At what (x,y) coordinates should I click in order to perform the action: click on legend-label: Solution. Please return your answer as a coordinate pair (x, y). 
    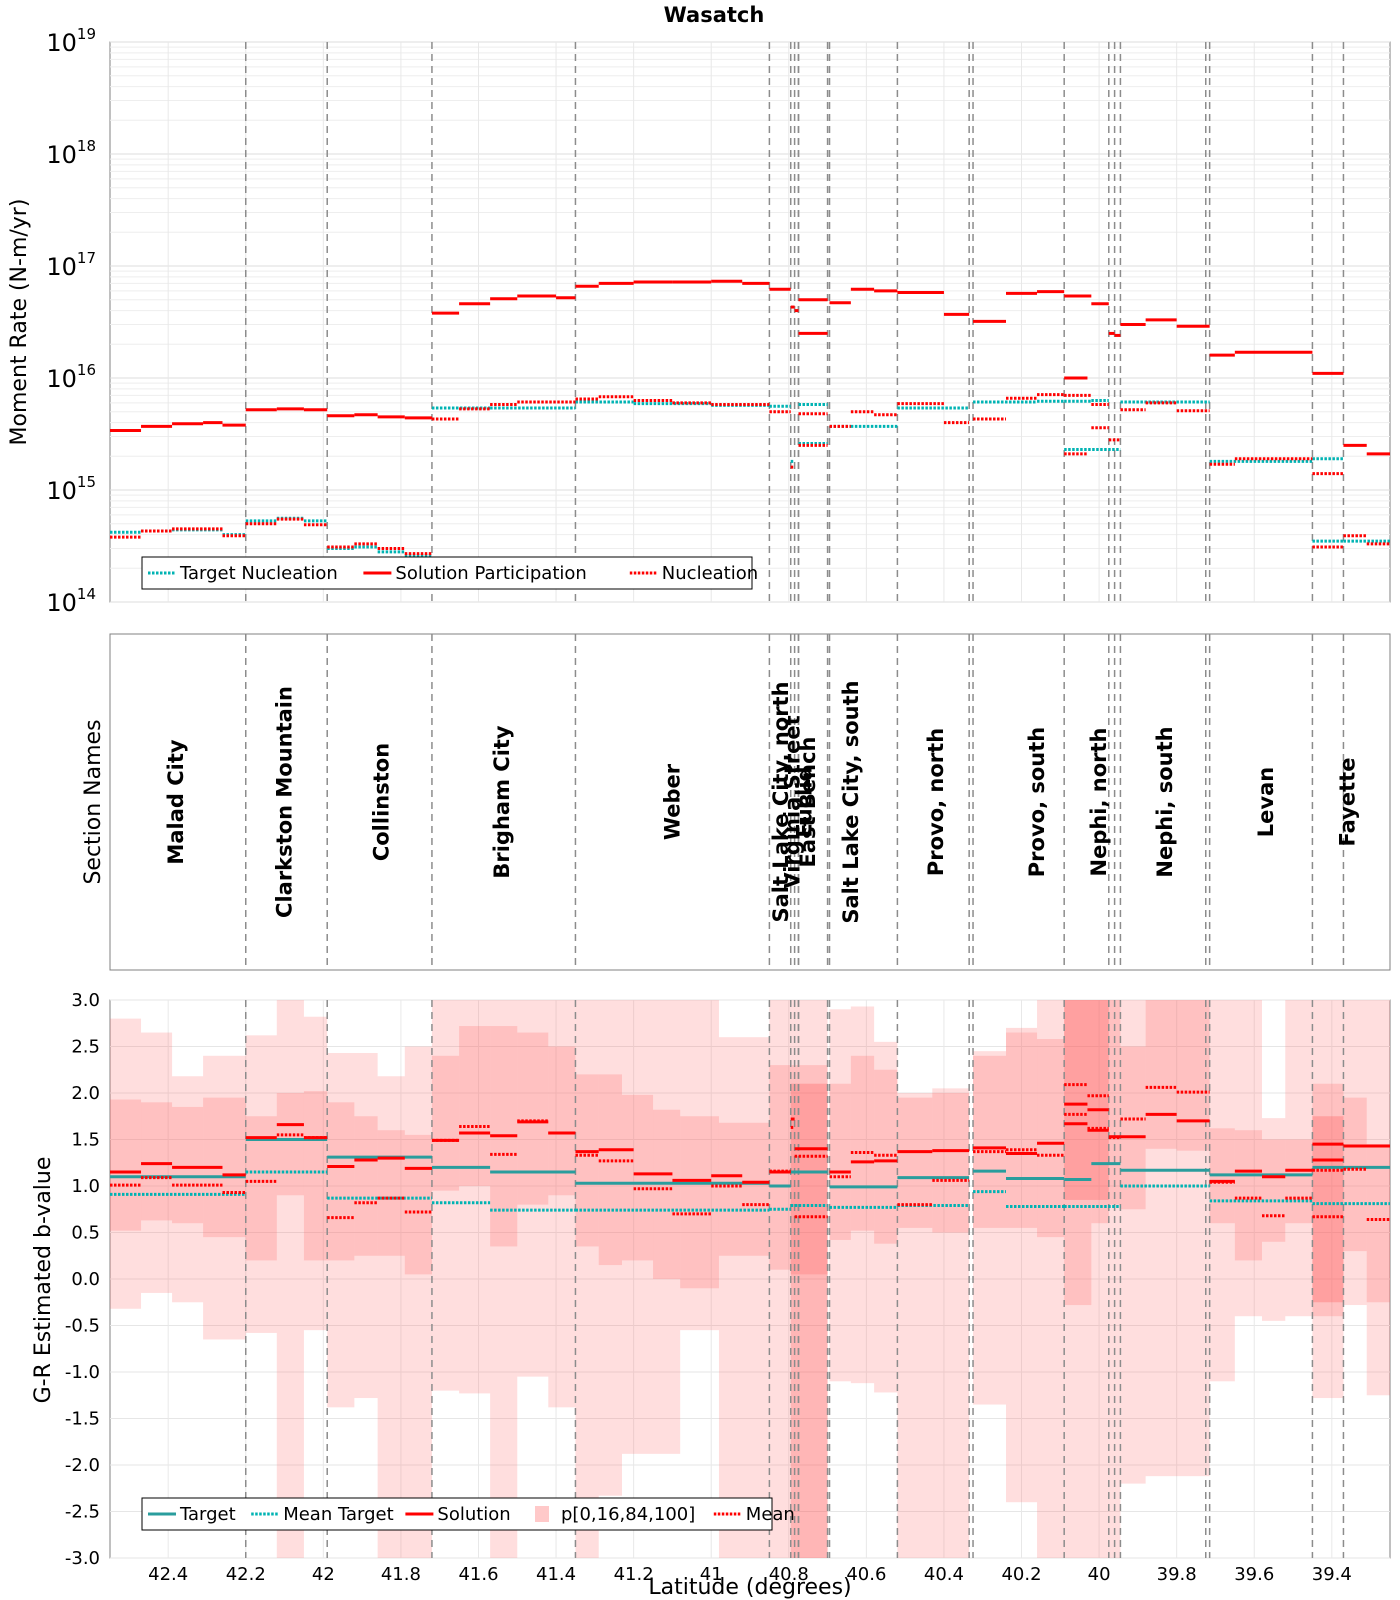
    Looking at the image, I should click on (473, 1514).